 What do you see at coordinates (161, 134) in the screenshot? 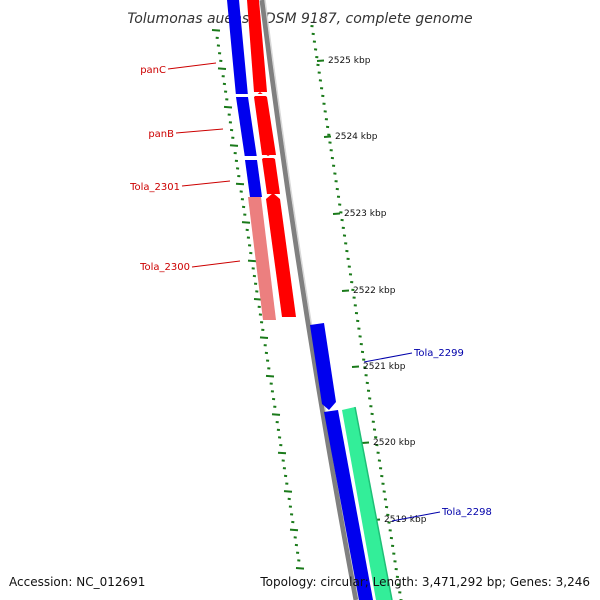
I see `gene-label-panB: panB` at bounding box center [161, 134].